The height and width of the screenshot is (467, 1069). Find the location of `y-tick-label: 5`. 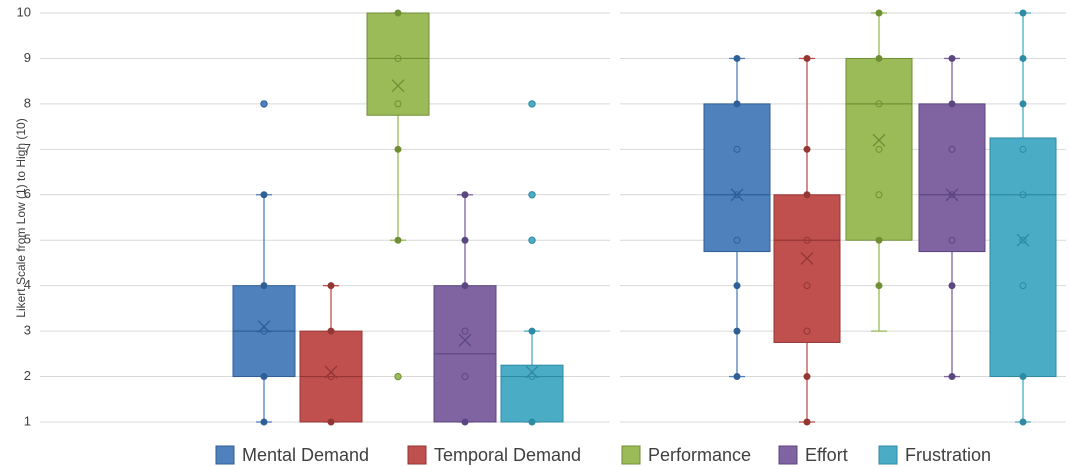

y-tick-label: 5 is located at coordinates (27, 239).